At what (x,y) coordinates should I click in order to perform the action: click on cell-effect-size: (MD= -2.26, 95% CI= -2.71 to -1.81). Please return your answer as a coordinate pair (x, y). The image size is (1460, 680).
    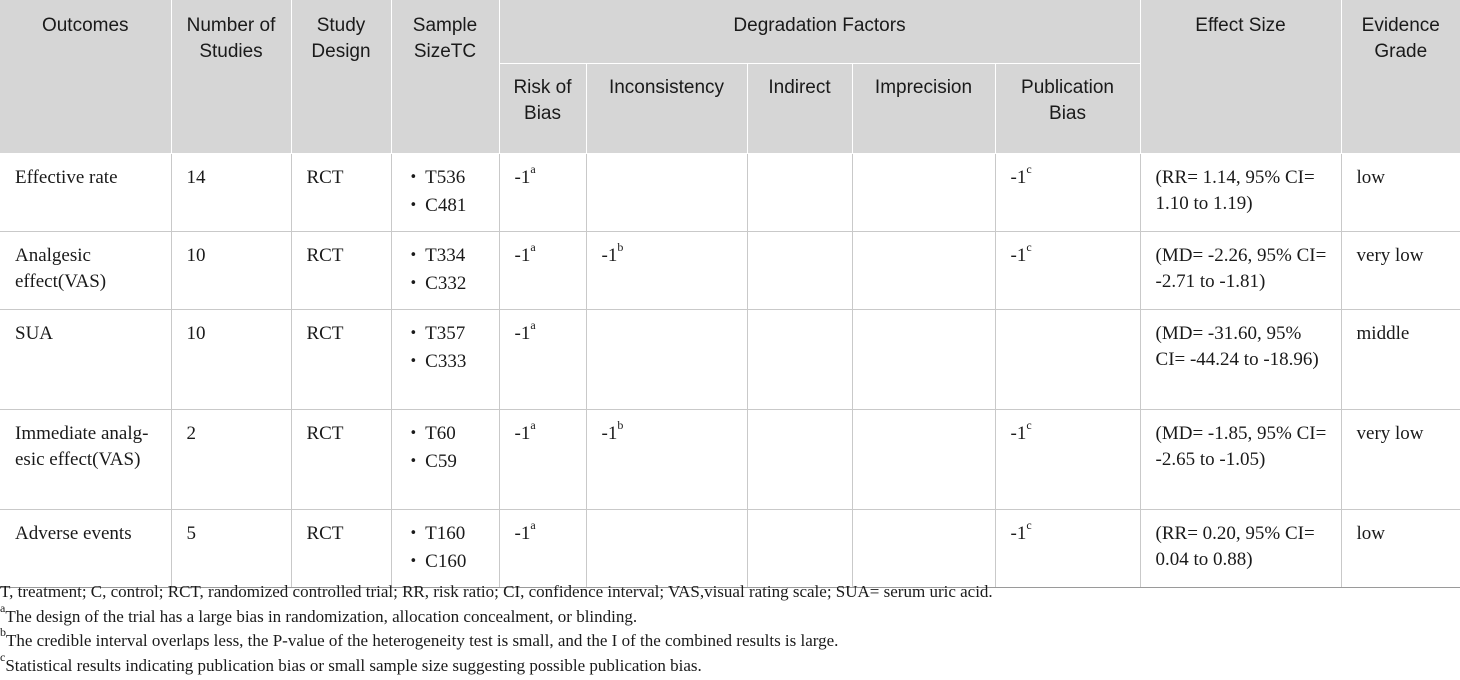
    Looking at the image, I should click on (1241, 270).